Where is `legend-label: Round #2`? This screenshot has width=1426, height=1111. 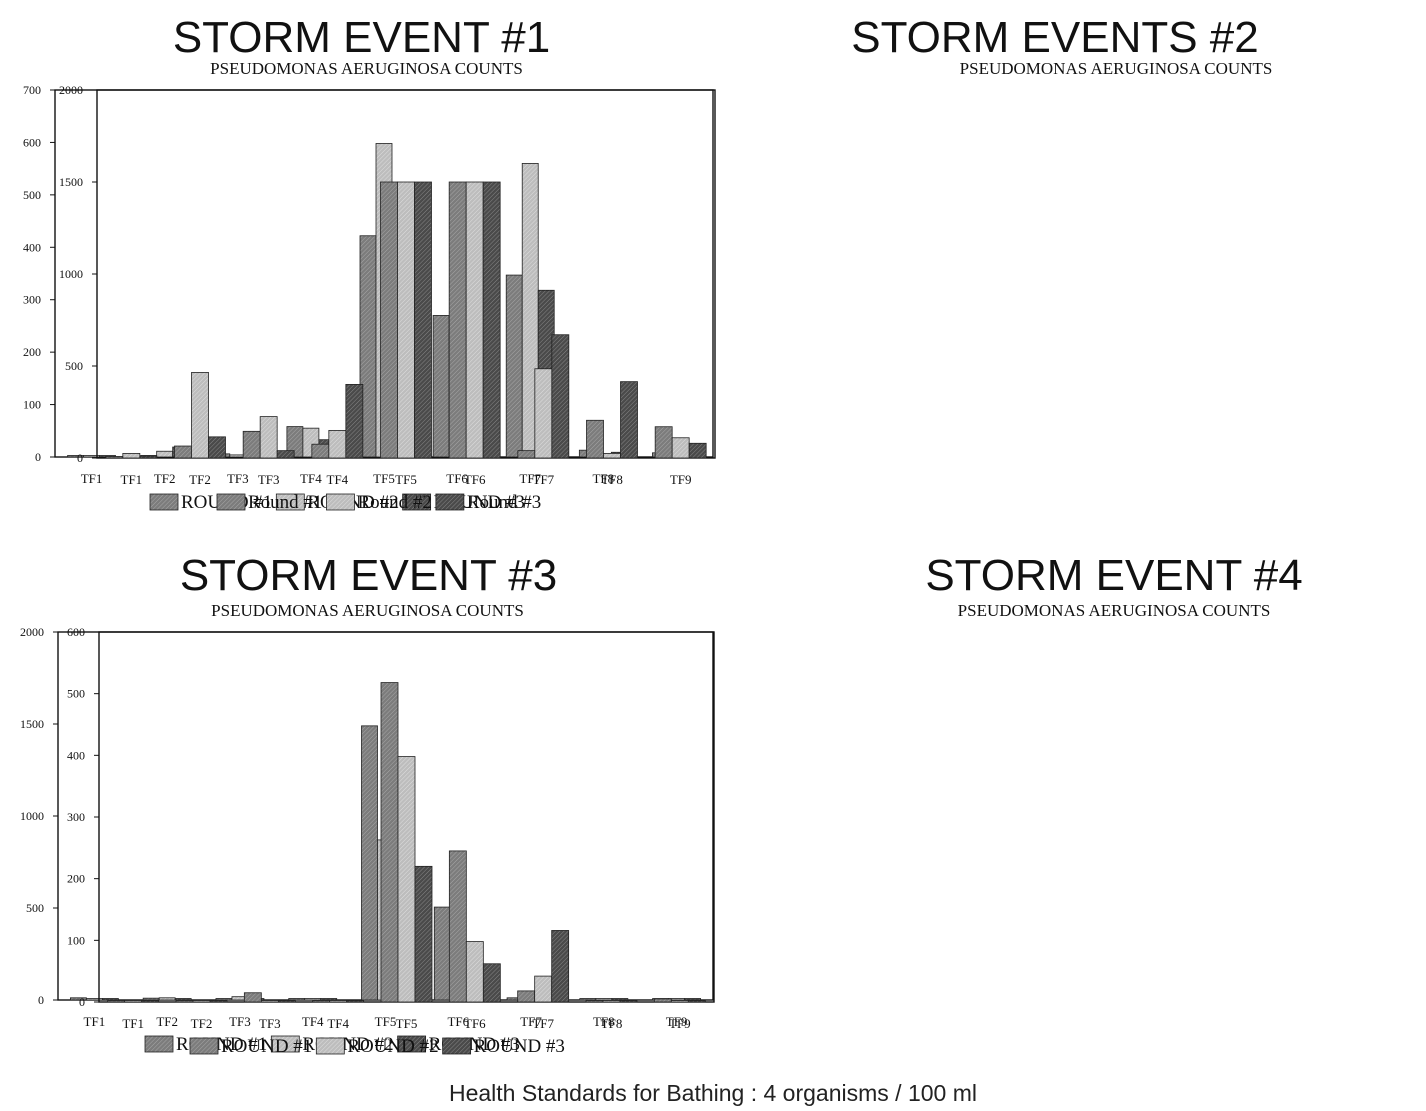
legend-label: Round #2 is located at coordinates (394, 502).